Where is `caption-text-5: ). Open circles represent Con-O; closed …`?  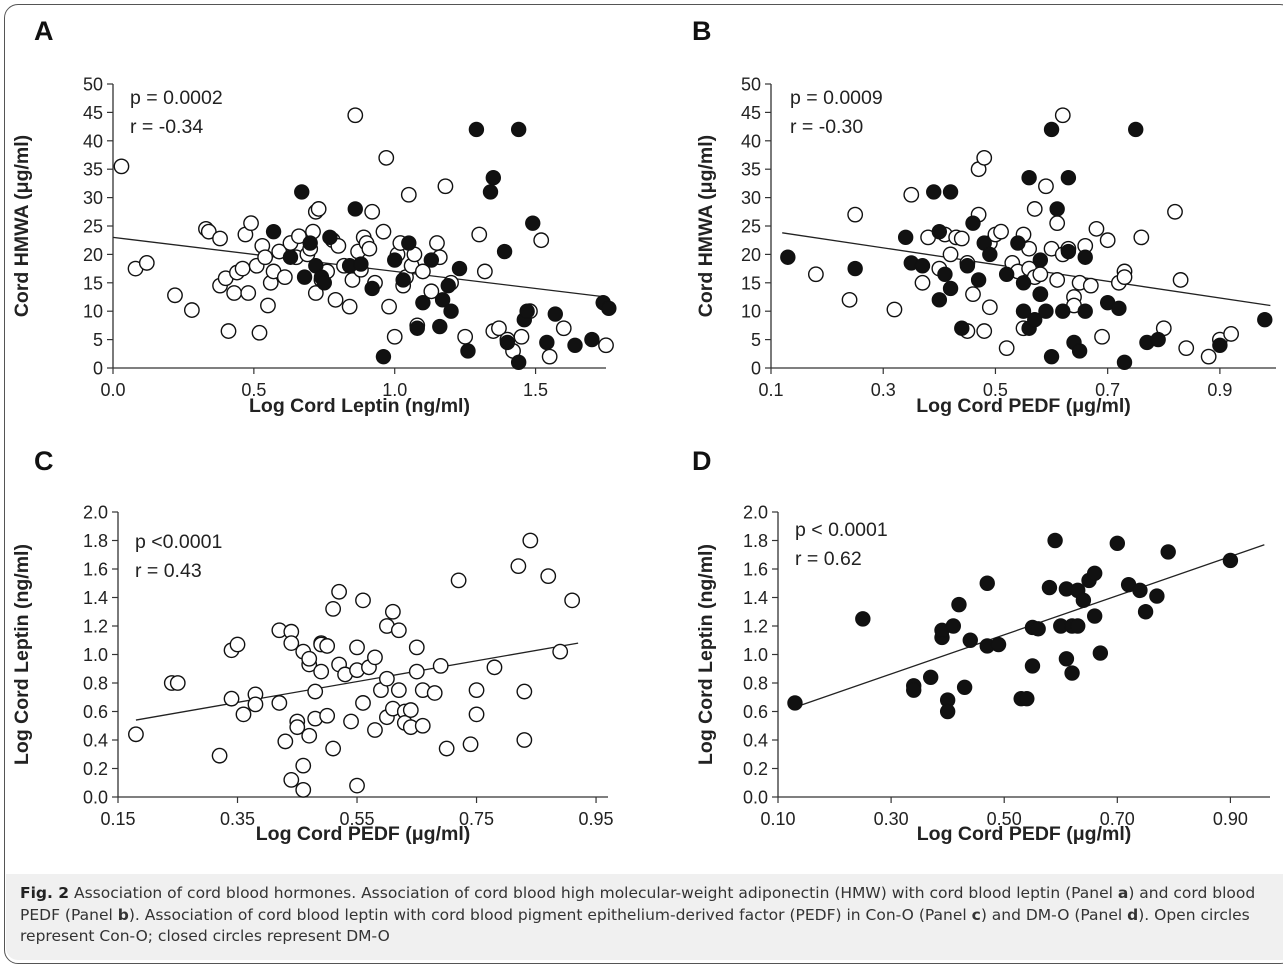 caption-text-5: ). Open circles represent Con-O; closed … is located at coordinates (635, 925).